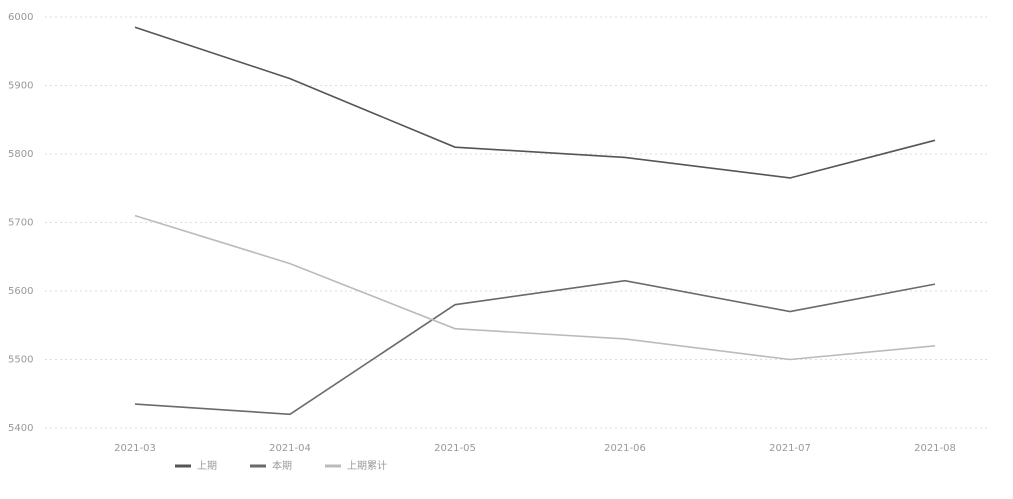 This screenshot has width=1013, height=499. Describe the element at coordinates (290, 448) in the screenshot. I see `x-tick-label: 2021-04` at that location.